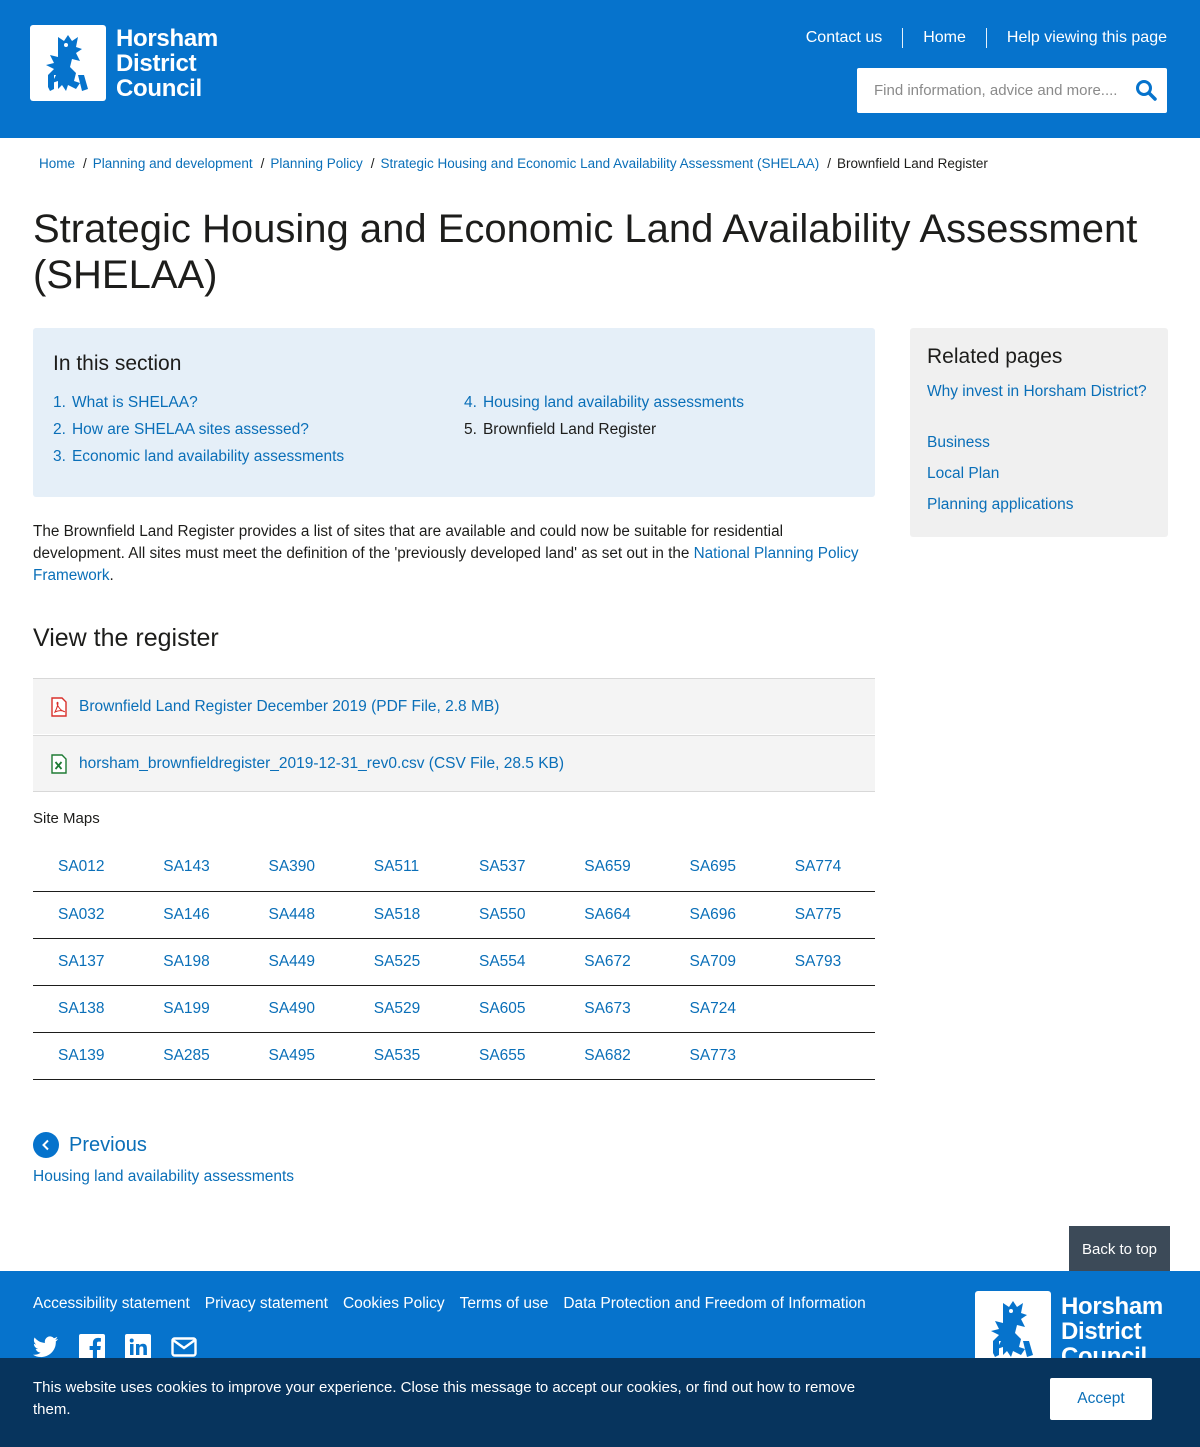 This screenshot has width=1200, height=1447. I want to click on footer-link-accessibility: Accessibility statement, so click(111, 1303).